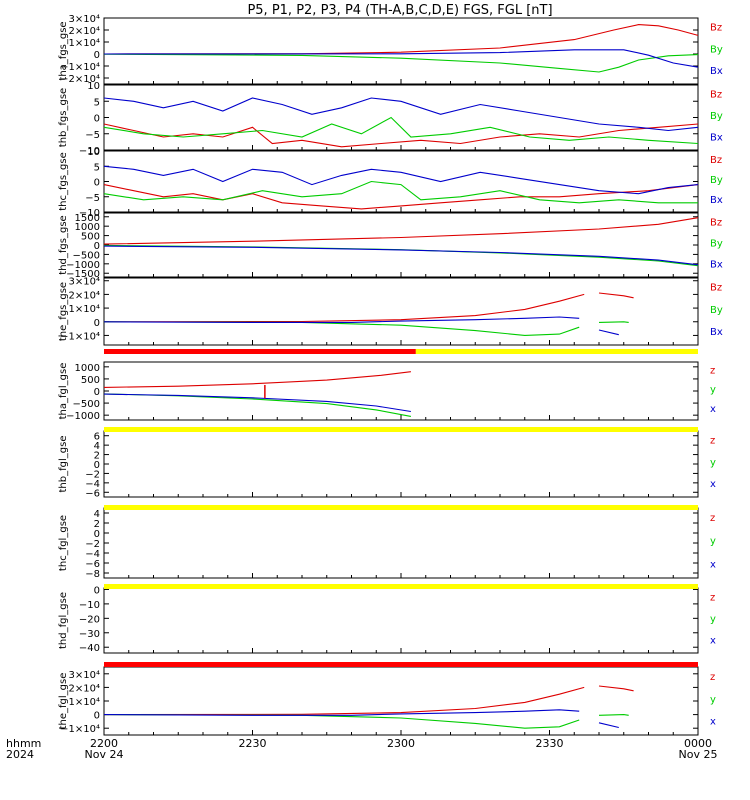 The height and width of the screenshot is (800, 750). What do you see at coordinates (89, 619) in the screenshot?
I see `y-tick-label: −20` at bounding box center [89, 619].